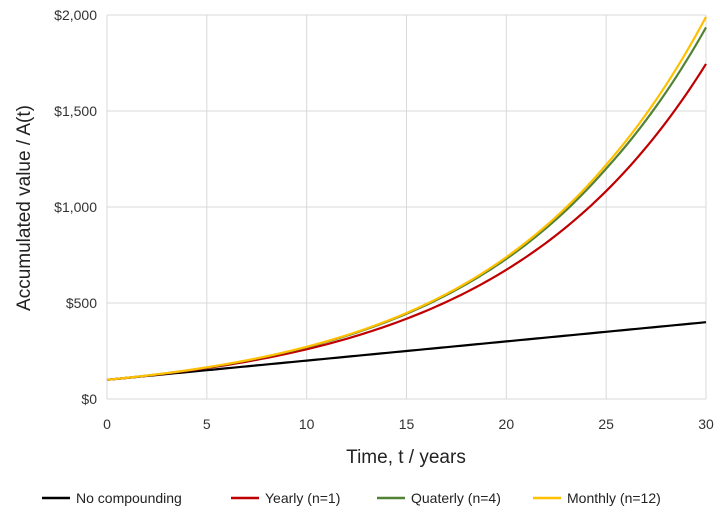  I want to click on legend-item-yearly: Yearly (n=1), so click(285, 498).